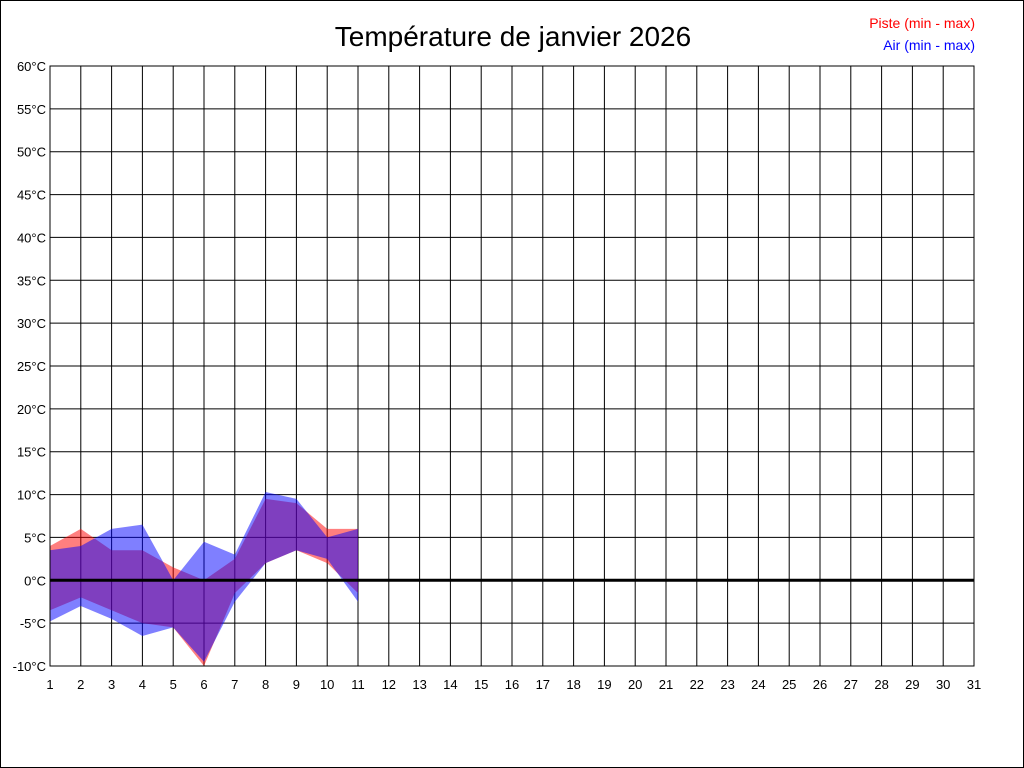 The width and height of the screenshot is (1024, 768). I want to click on x-tick-label: 4, so click(142, 684).